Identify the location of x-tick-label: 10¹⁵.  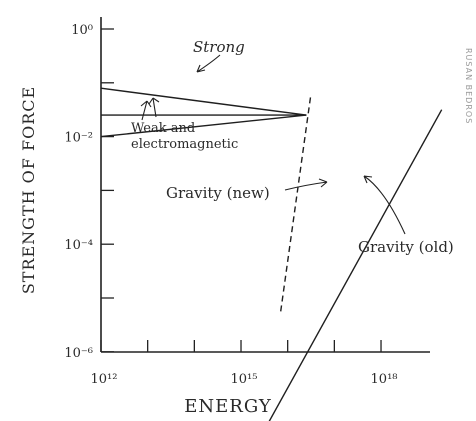
(244, 379).